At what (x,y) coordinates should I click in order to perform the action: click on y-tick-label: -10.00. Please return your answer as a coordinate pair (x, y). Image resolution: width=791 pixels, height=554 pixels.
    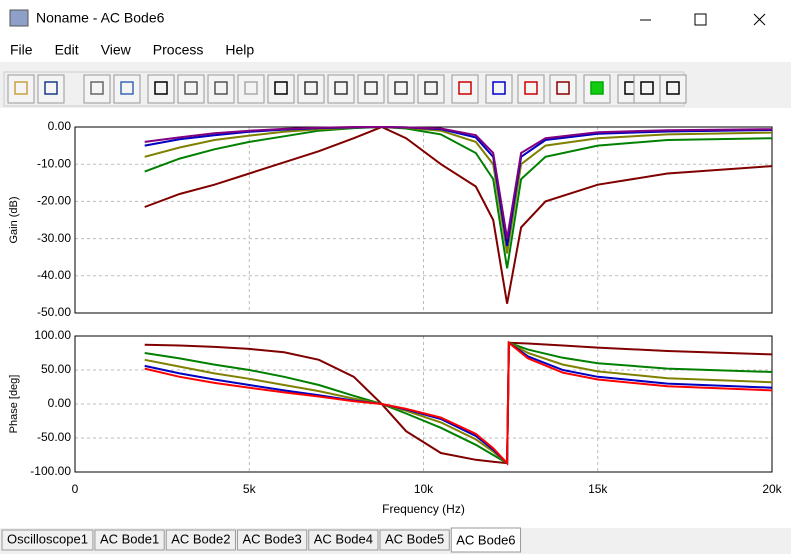
    Looking at the image, I should click on (54, 163).